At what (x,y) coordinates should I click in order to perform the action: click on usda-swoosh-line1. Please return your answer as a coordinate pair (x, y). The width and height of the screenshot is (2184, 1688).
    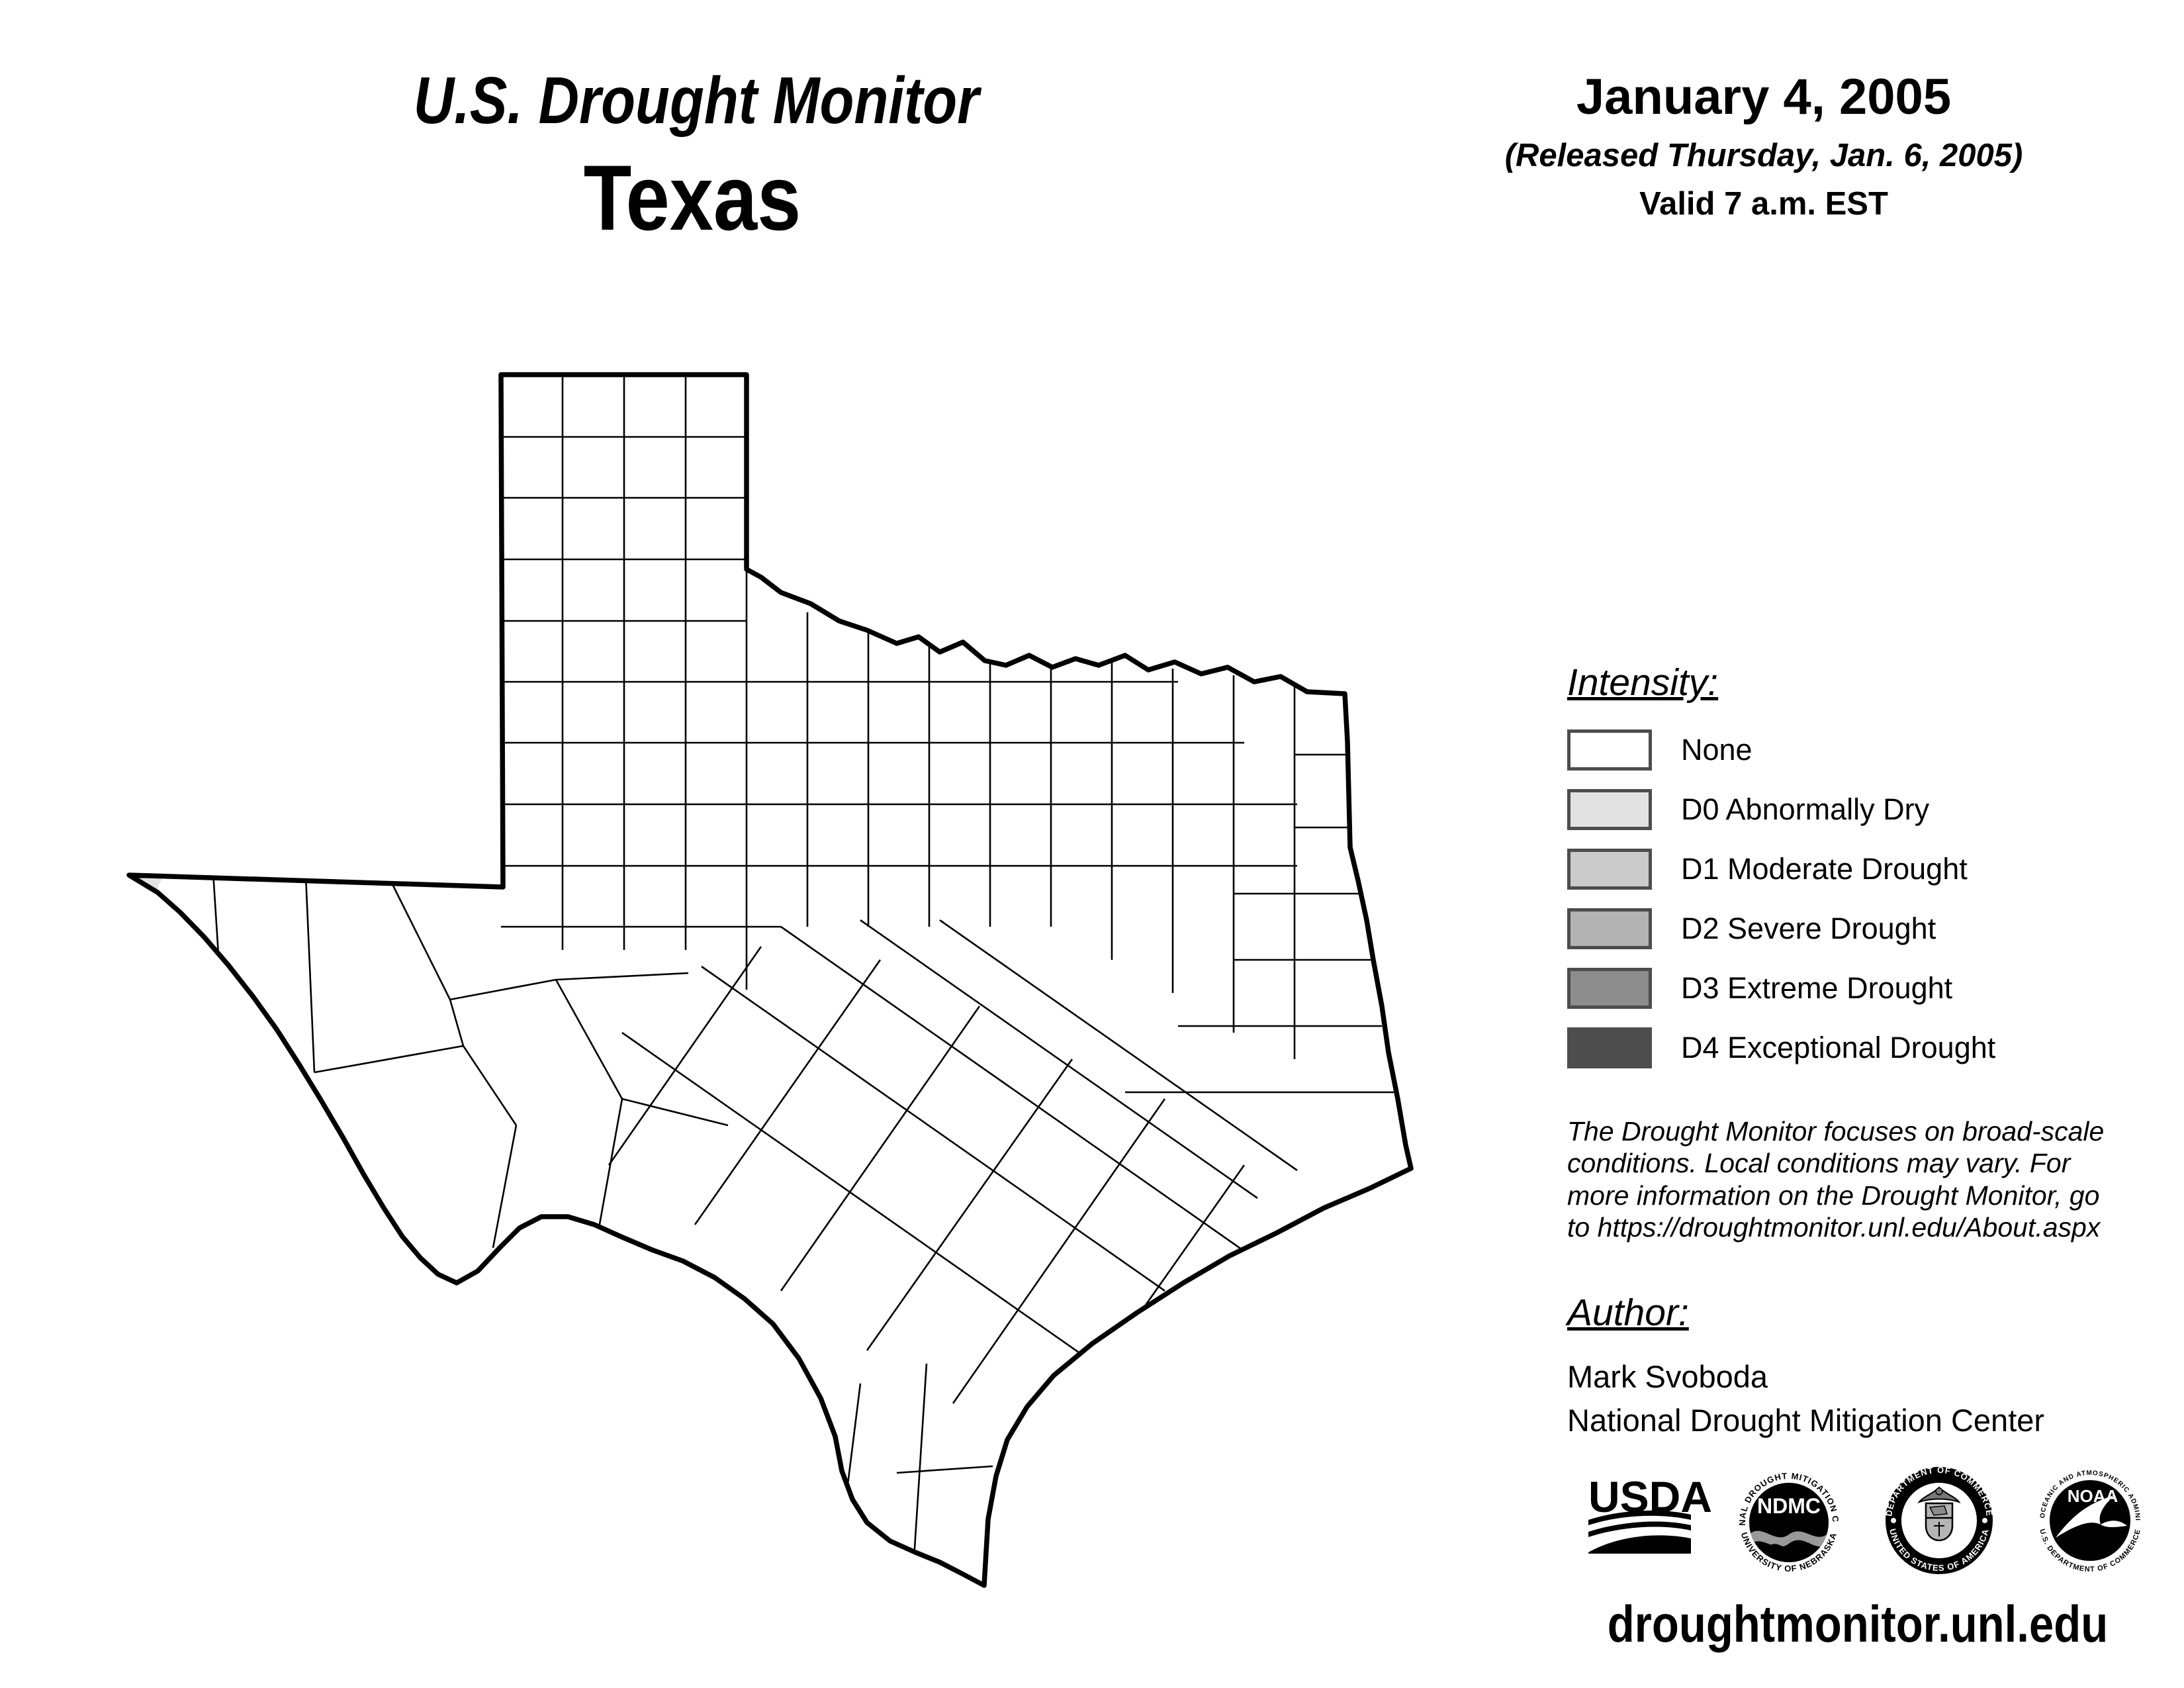
    Looking at the image, I should click on (1639, 1517).